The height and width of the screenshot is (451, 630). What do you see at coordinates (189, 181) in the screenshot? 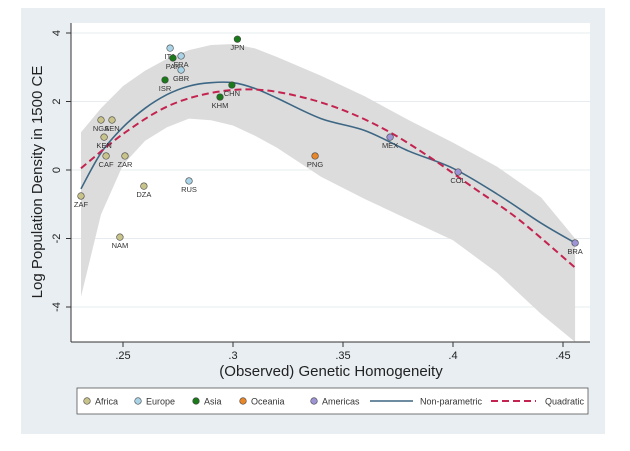
I see `data-point-rus` at bounding box center [189, 181].